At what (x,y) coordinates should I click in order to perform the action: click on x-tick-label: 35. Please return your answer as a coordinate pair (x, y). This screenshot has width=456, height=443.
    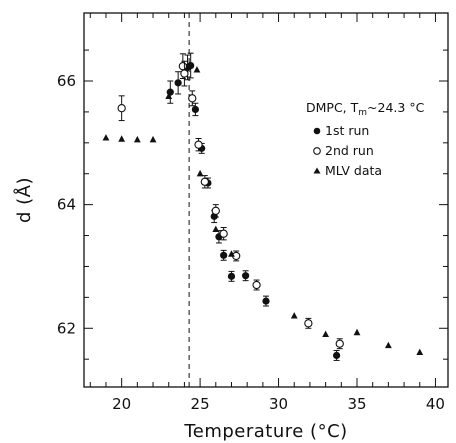
    Looking at the image, I should click on (356, 404).